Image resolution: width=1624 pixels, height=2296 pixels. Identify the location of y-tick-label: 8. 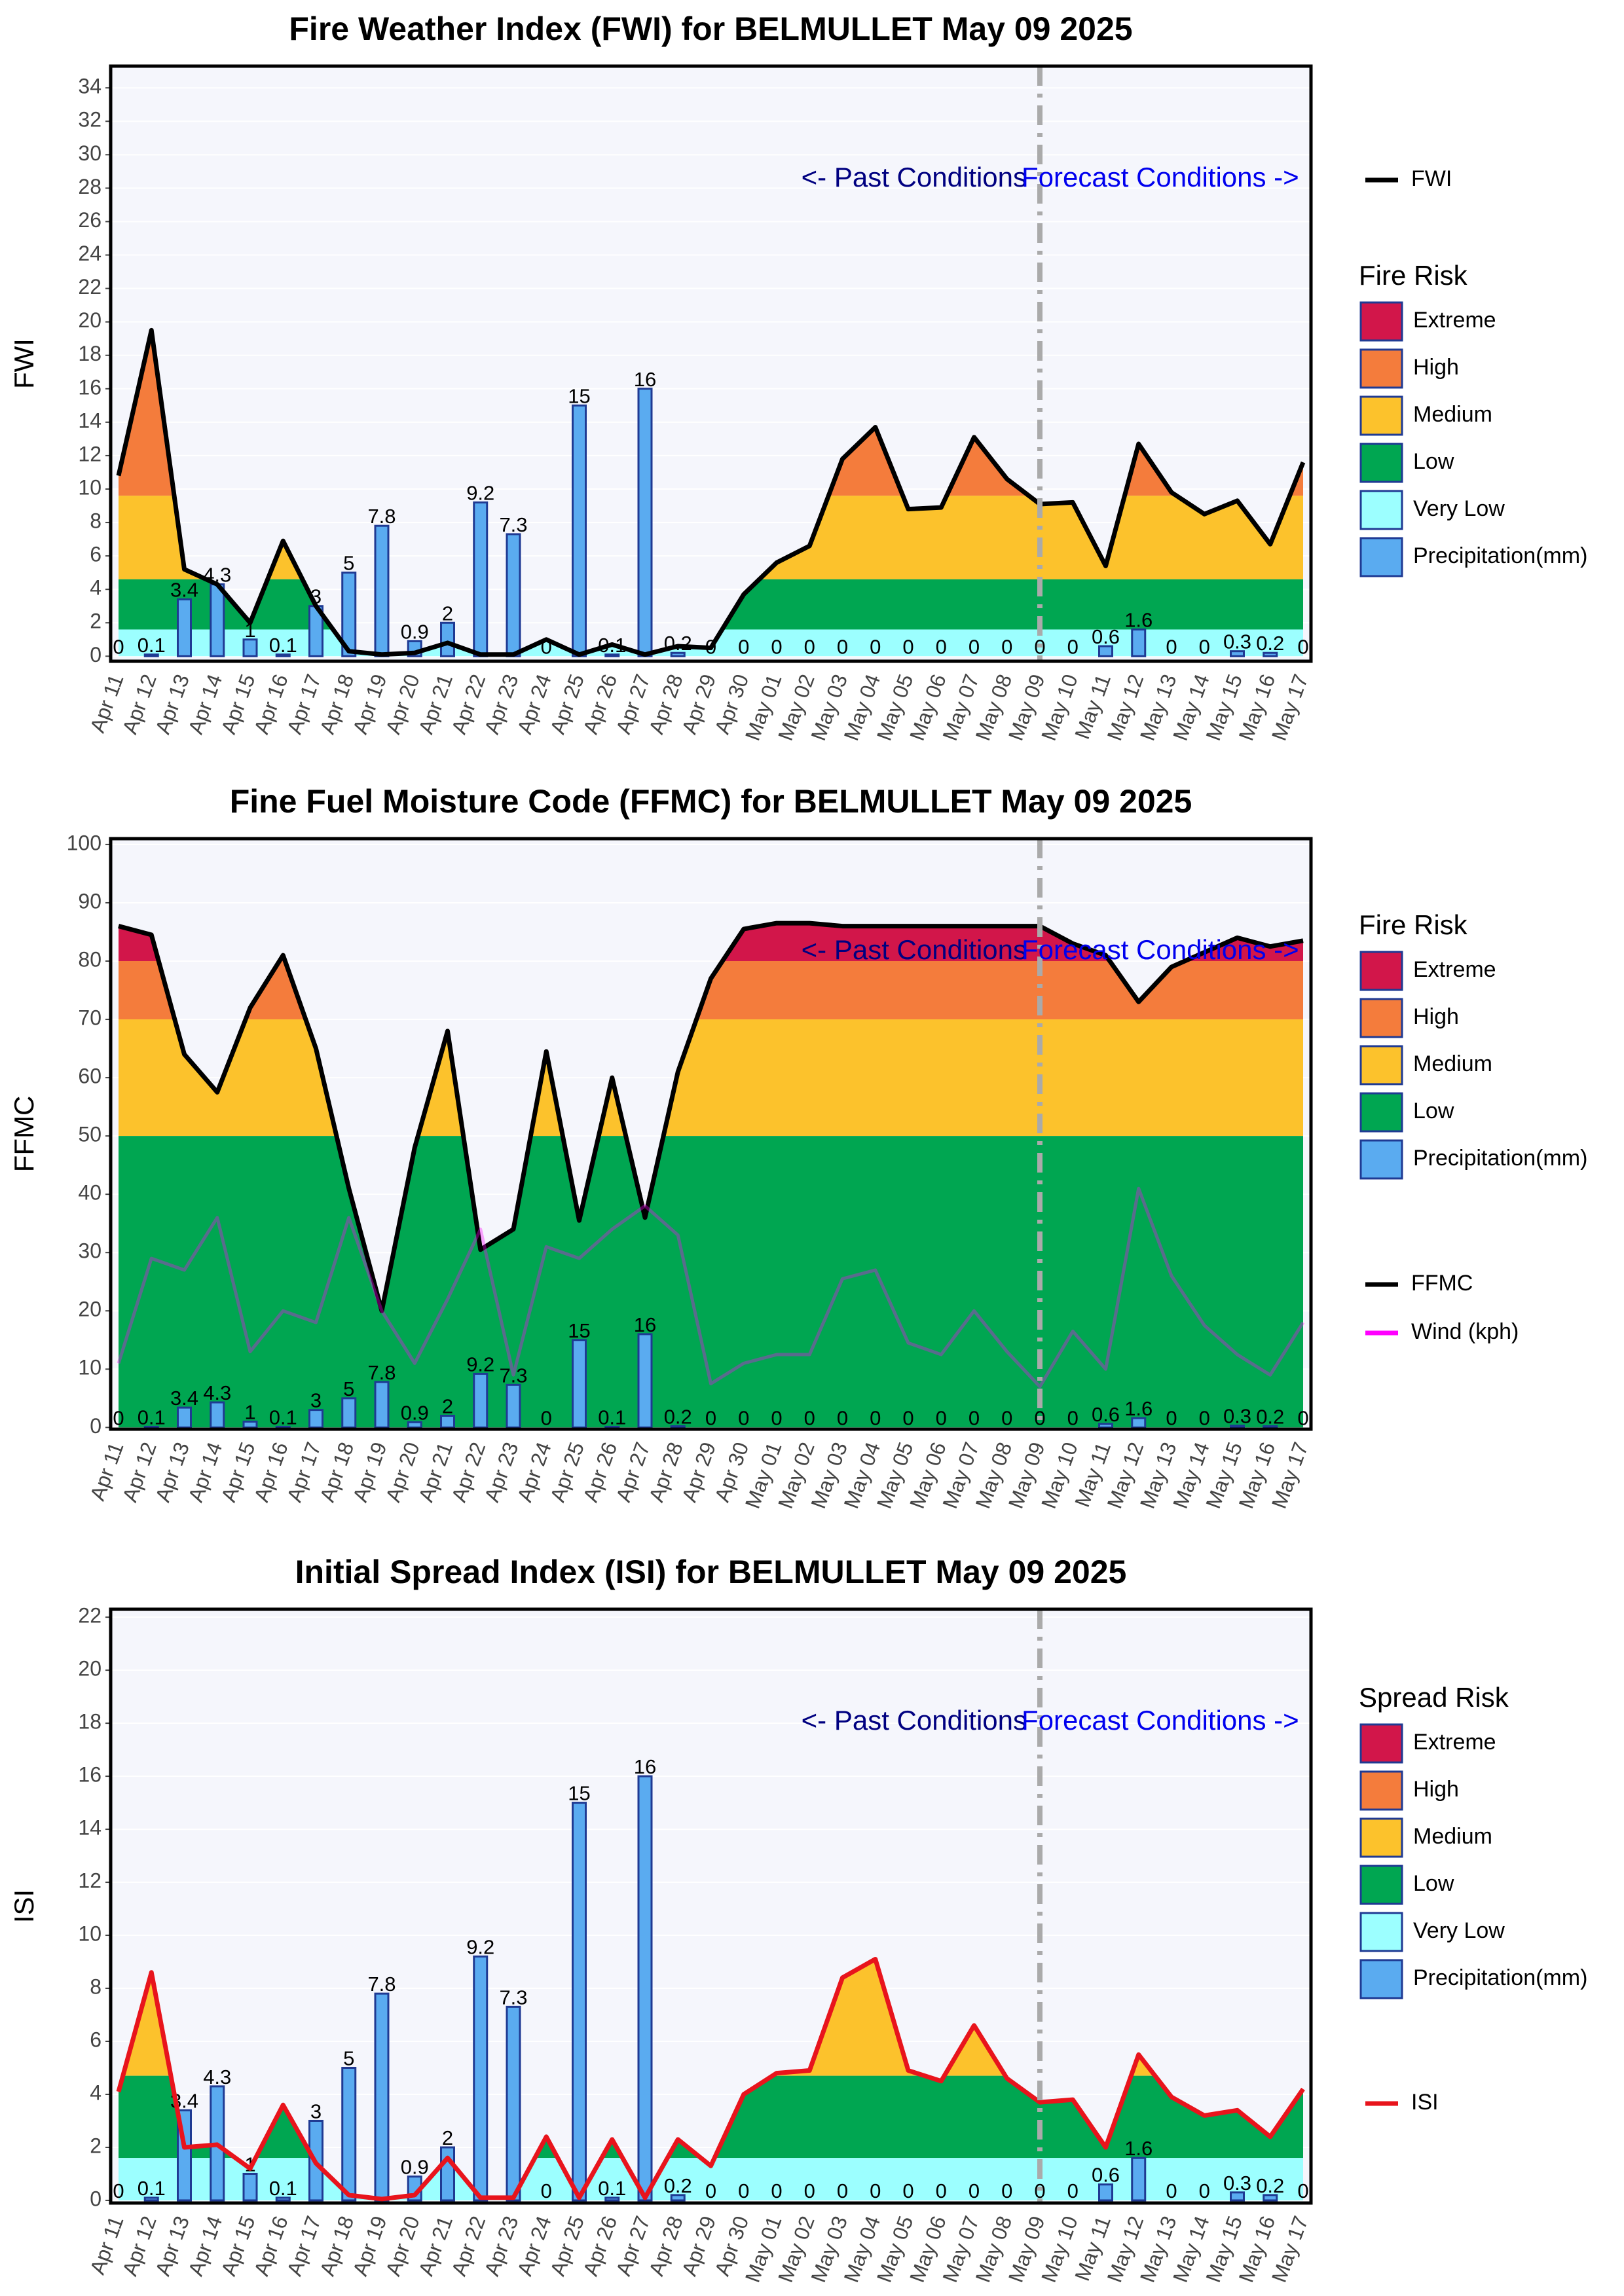
(95, 521).